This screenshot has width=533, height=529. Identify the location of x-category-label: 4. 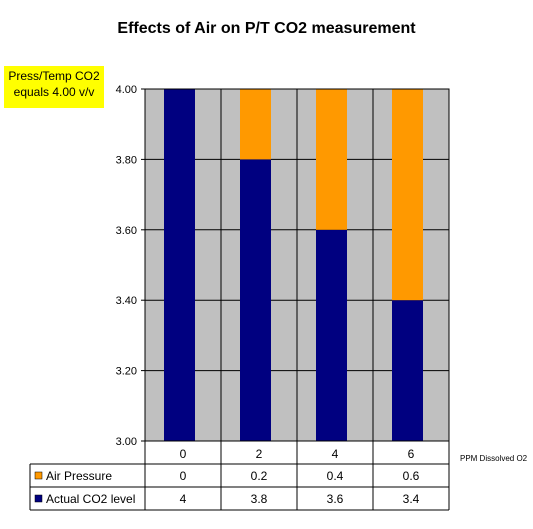
(335, 454).